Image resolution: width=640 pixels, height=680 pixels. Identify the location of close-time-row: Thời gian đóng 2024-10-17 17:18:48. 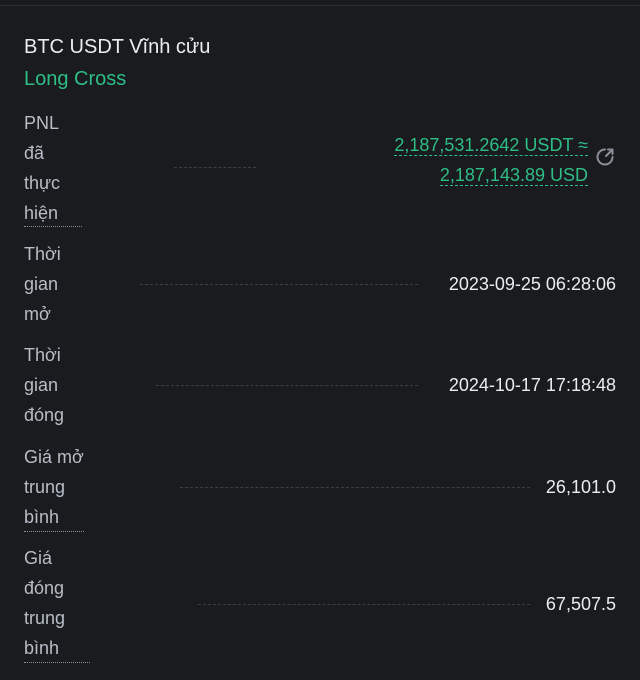
(320, 386).